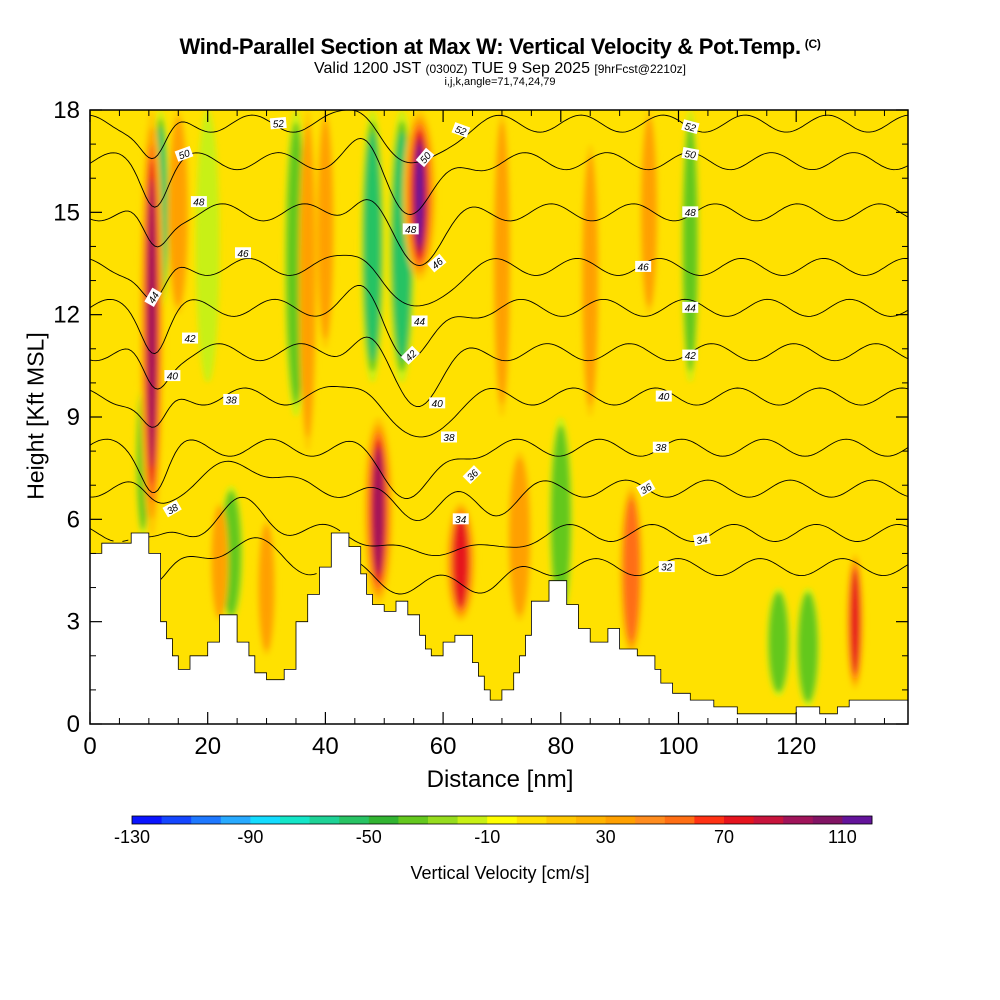  I want to click on y-tick-label: 0, so click(73, 724).